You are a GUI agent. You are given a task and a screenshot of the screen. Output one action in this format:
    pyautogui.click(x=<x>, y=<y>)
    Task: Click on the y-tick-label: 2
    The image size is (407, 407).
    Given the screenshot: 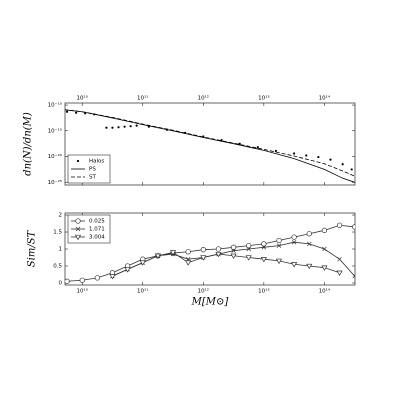 What is the action you would take?
    pyautogui.click(x=61, y=216)
    